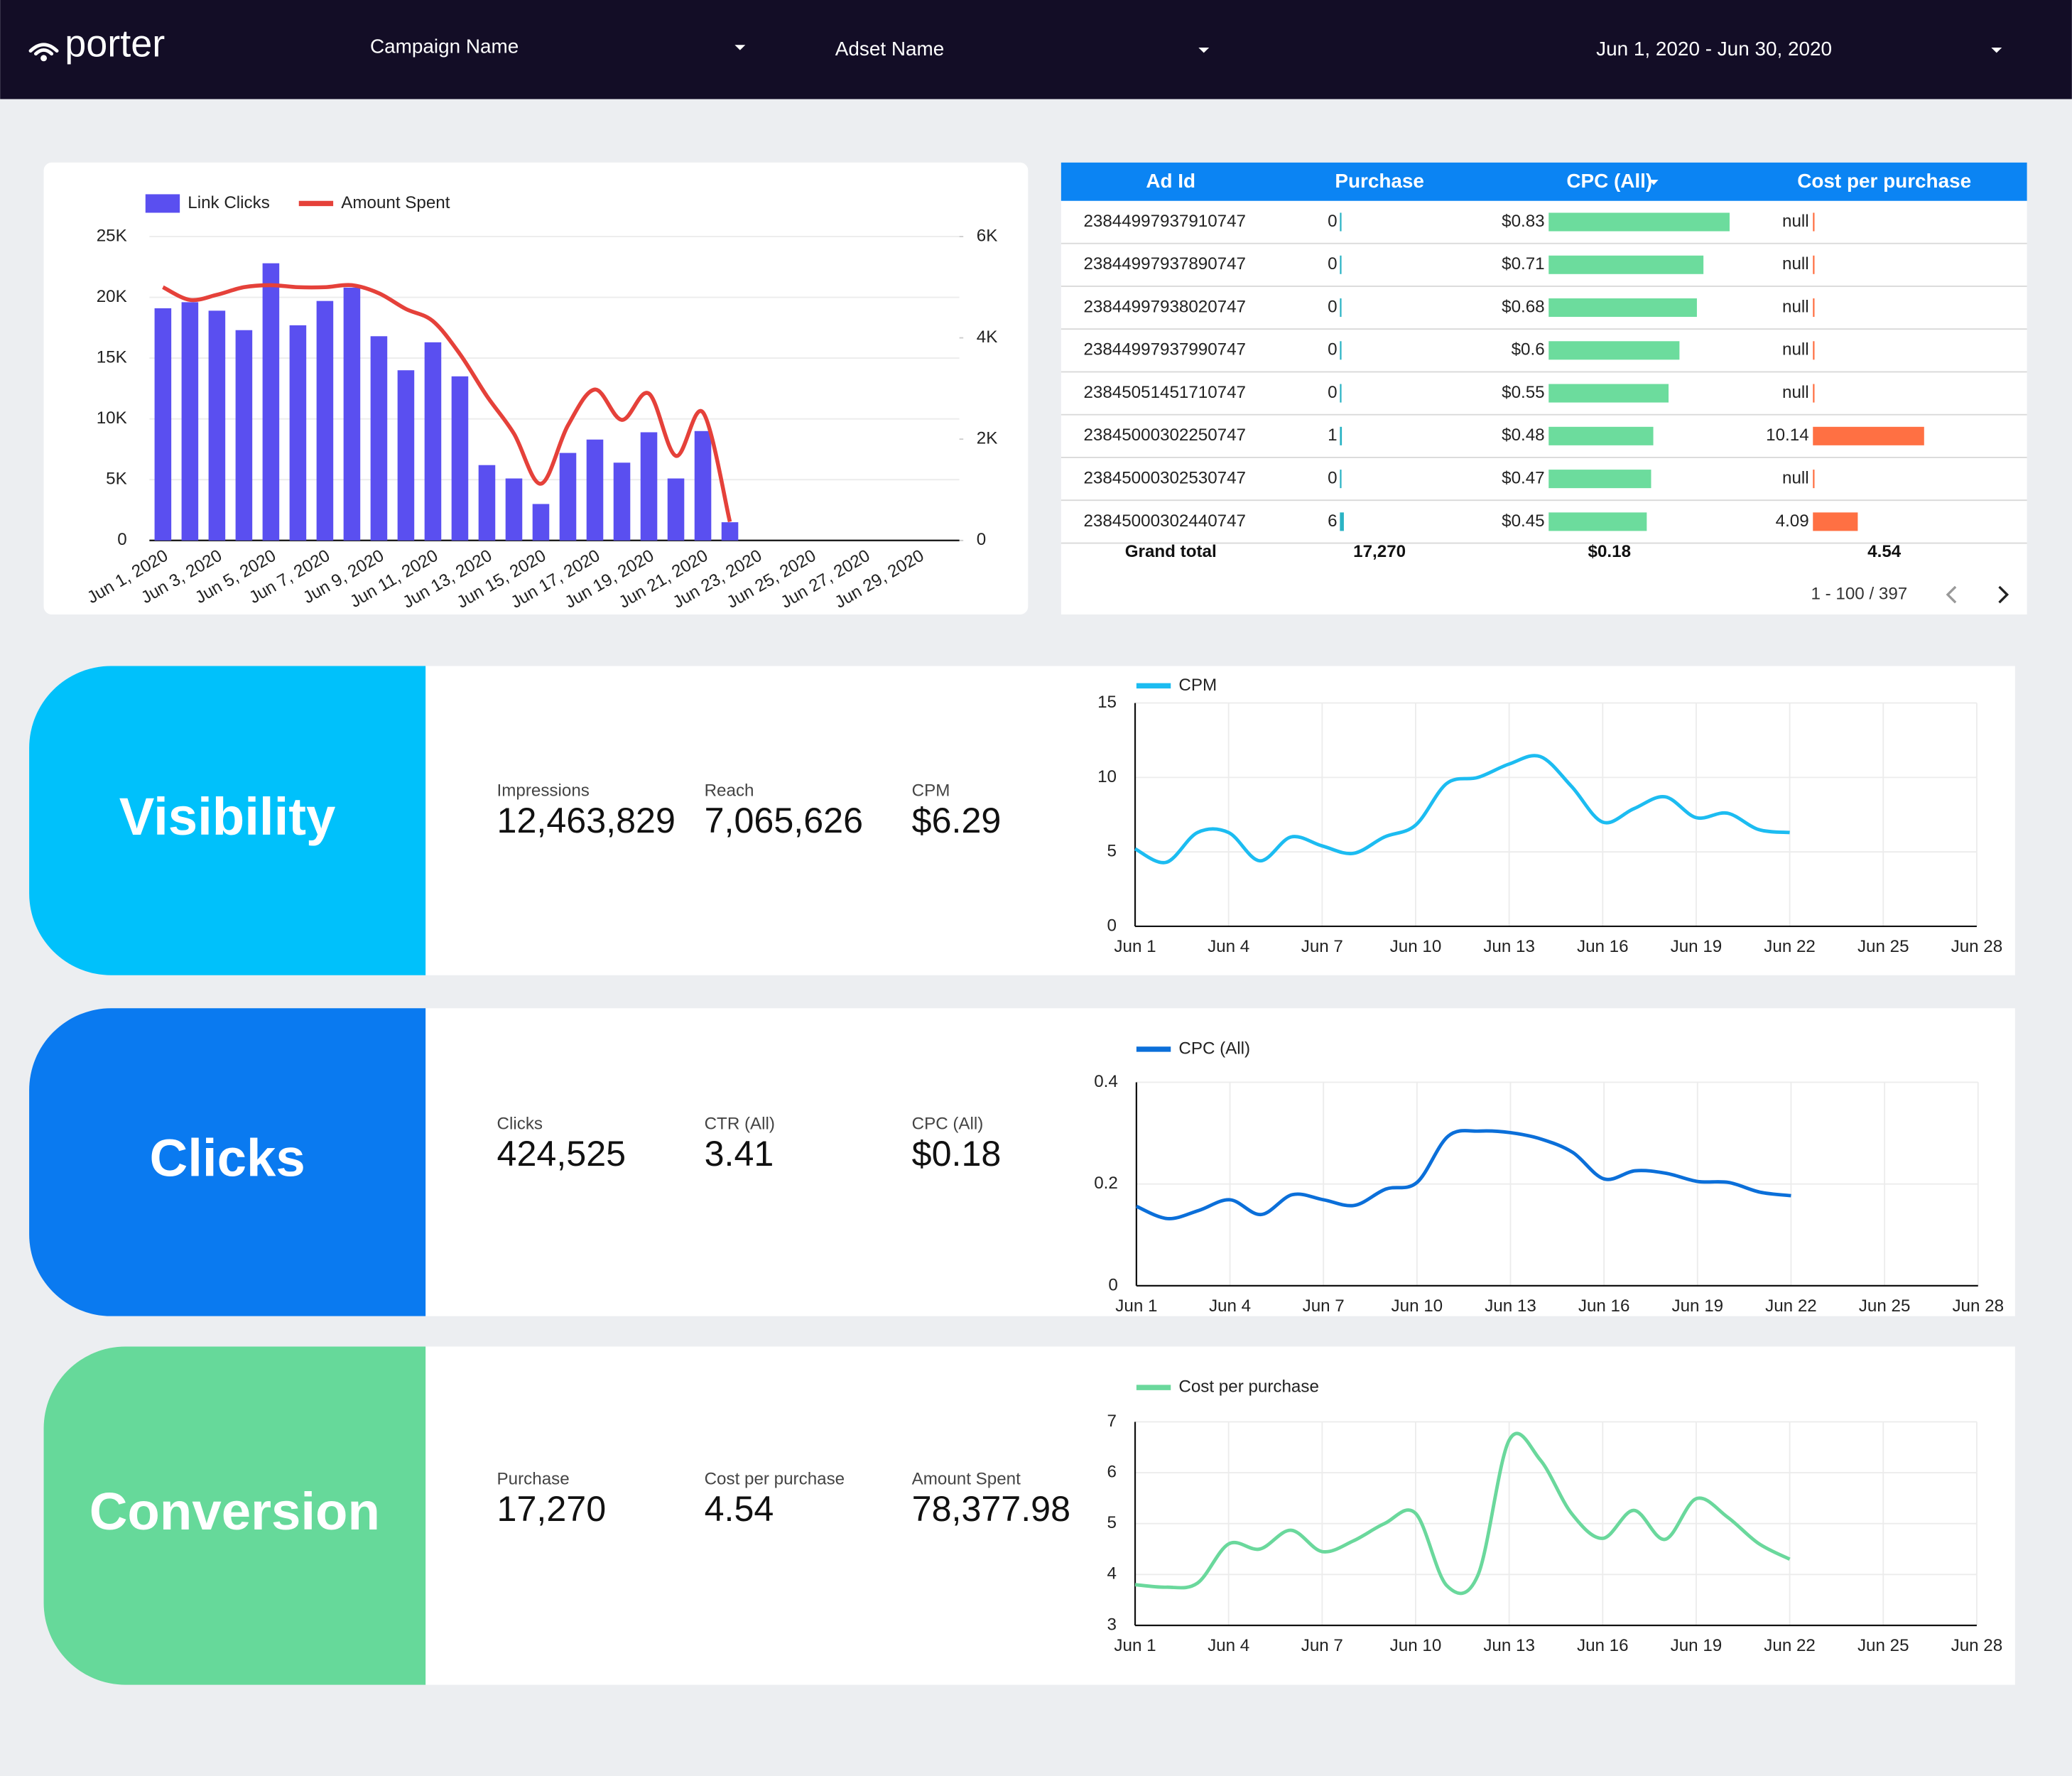 The width and height of the screenshot is (2072, 1776). What do you see at coordinates (1714, 49) in the screenshot?
I see `filter-dropdown: Jun 1, 2020 - Jun 30, 2020` at bounding box center [1714, 49].